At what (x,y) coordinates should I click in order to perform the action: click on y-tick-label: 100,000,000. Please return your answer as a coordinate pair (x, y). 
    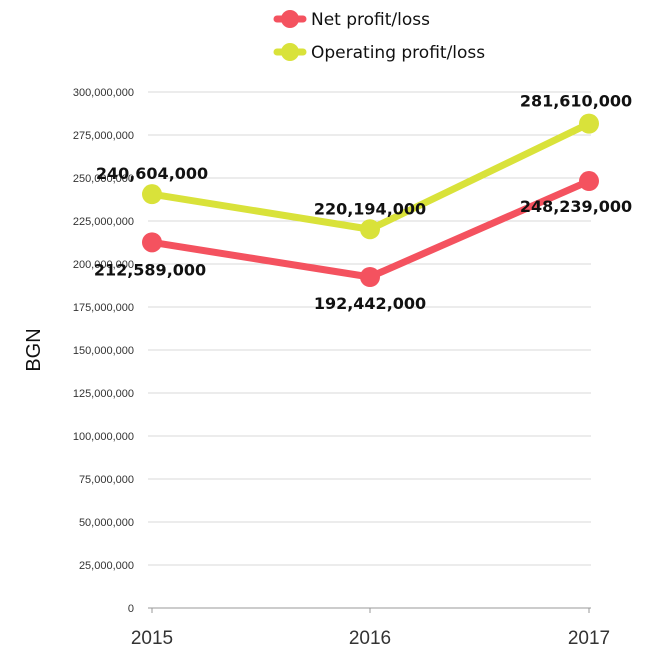
    Looking at the image, I should click on (103, 437).